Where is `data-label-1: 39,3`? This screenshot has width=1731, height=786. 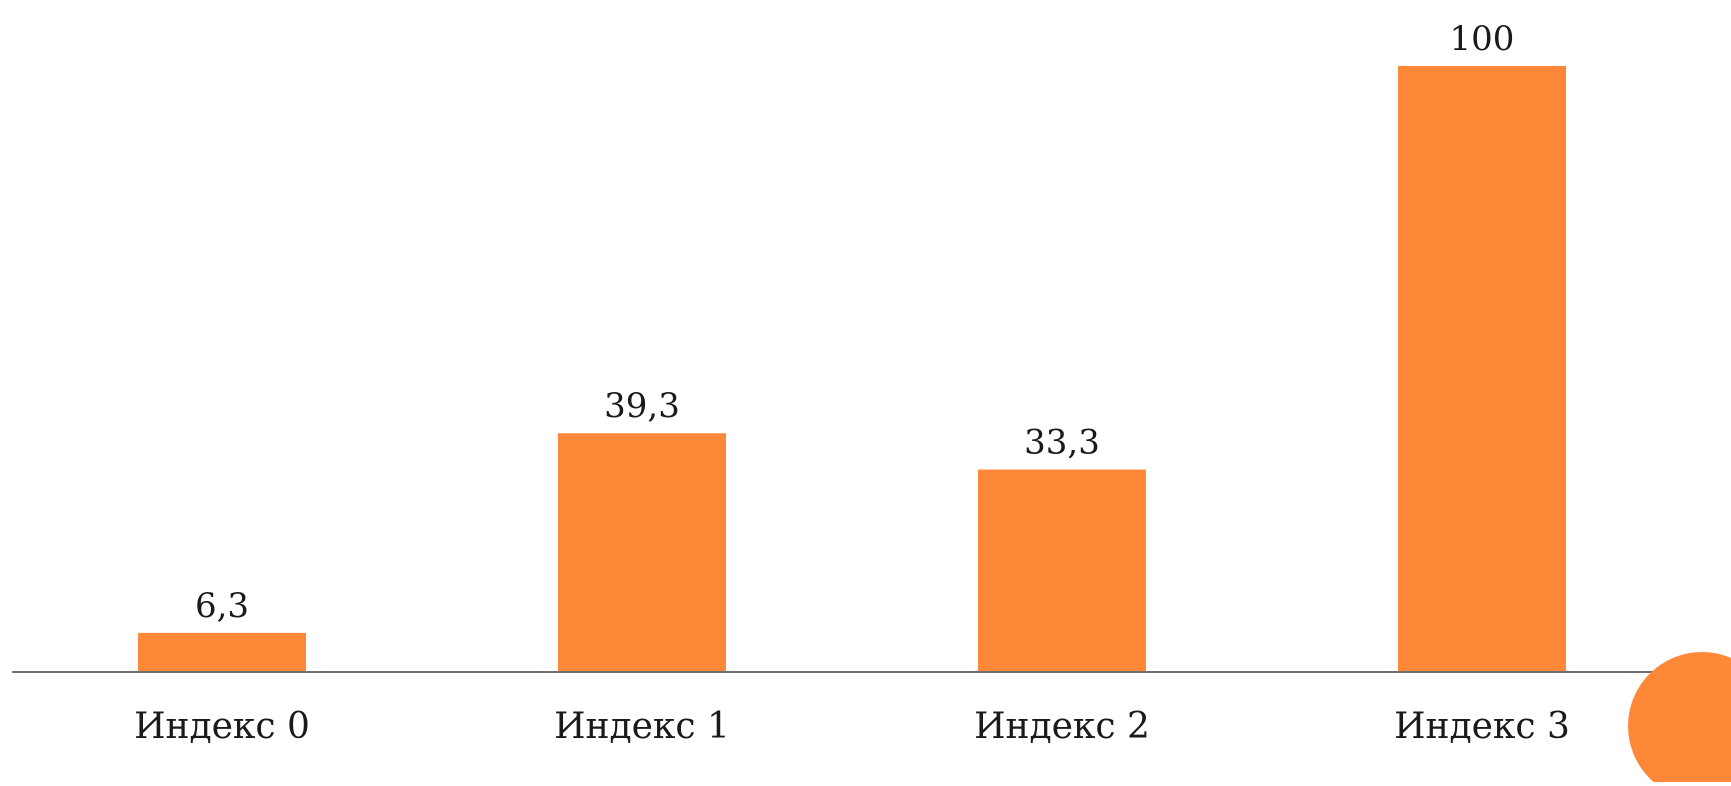
data-label-1: 39,3 is located at coordinates (642, 406).